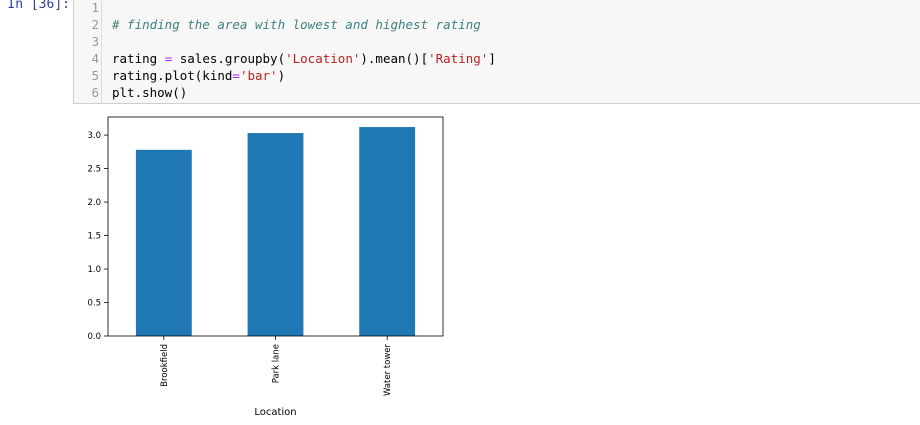  I want to click on code-token: 'Location', so click(323, 58).